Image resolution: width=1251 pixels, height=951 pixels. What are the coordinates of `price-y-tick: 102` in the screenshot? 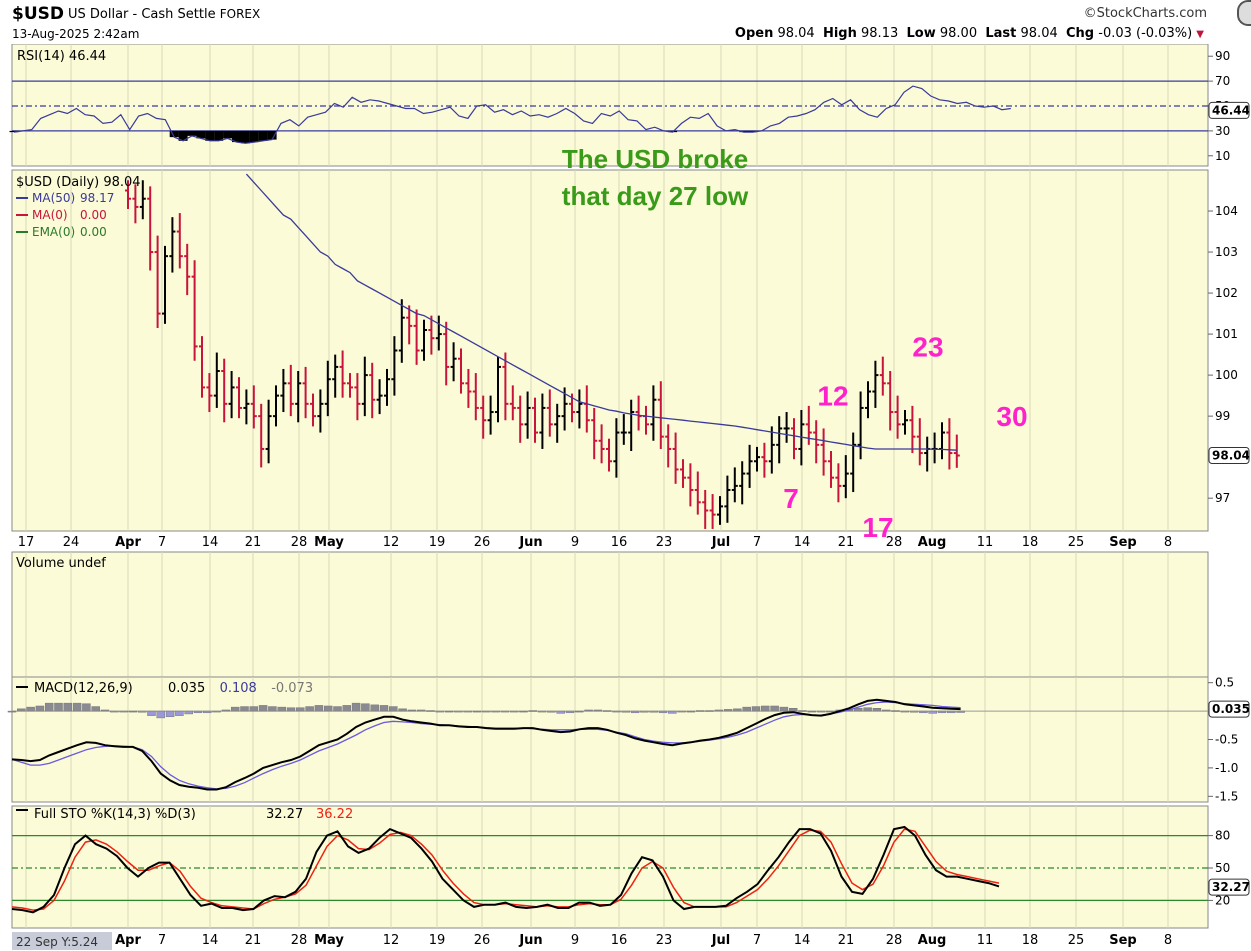 It's located at (1226, 293).